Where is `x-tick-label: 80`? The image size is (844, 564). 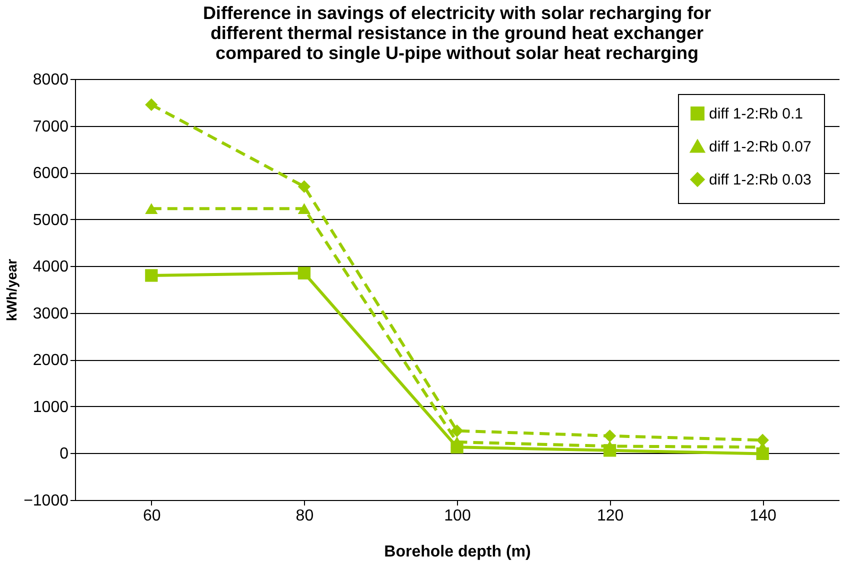 x-tick-label: 80 is located at coordinates (305, 516).